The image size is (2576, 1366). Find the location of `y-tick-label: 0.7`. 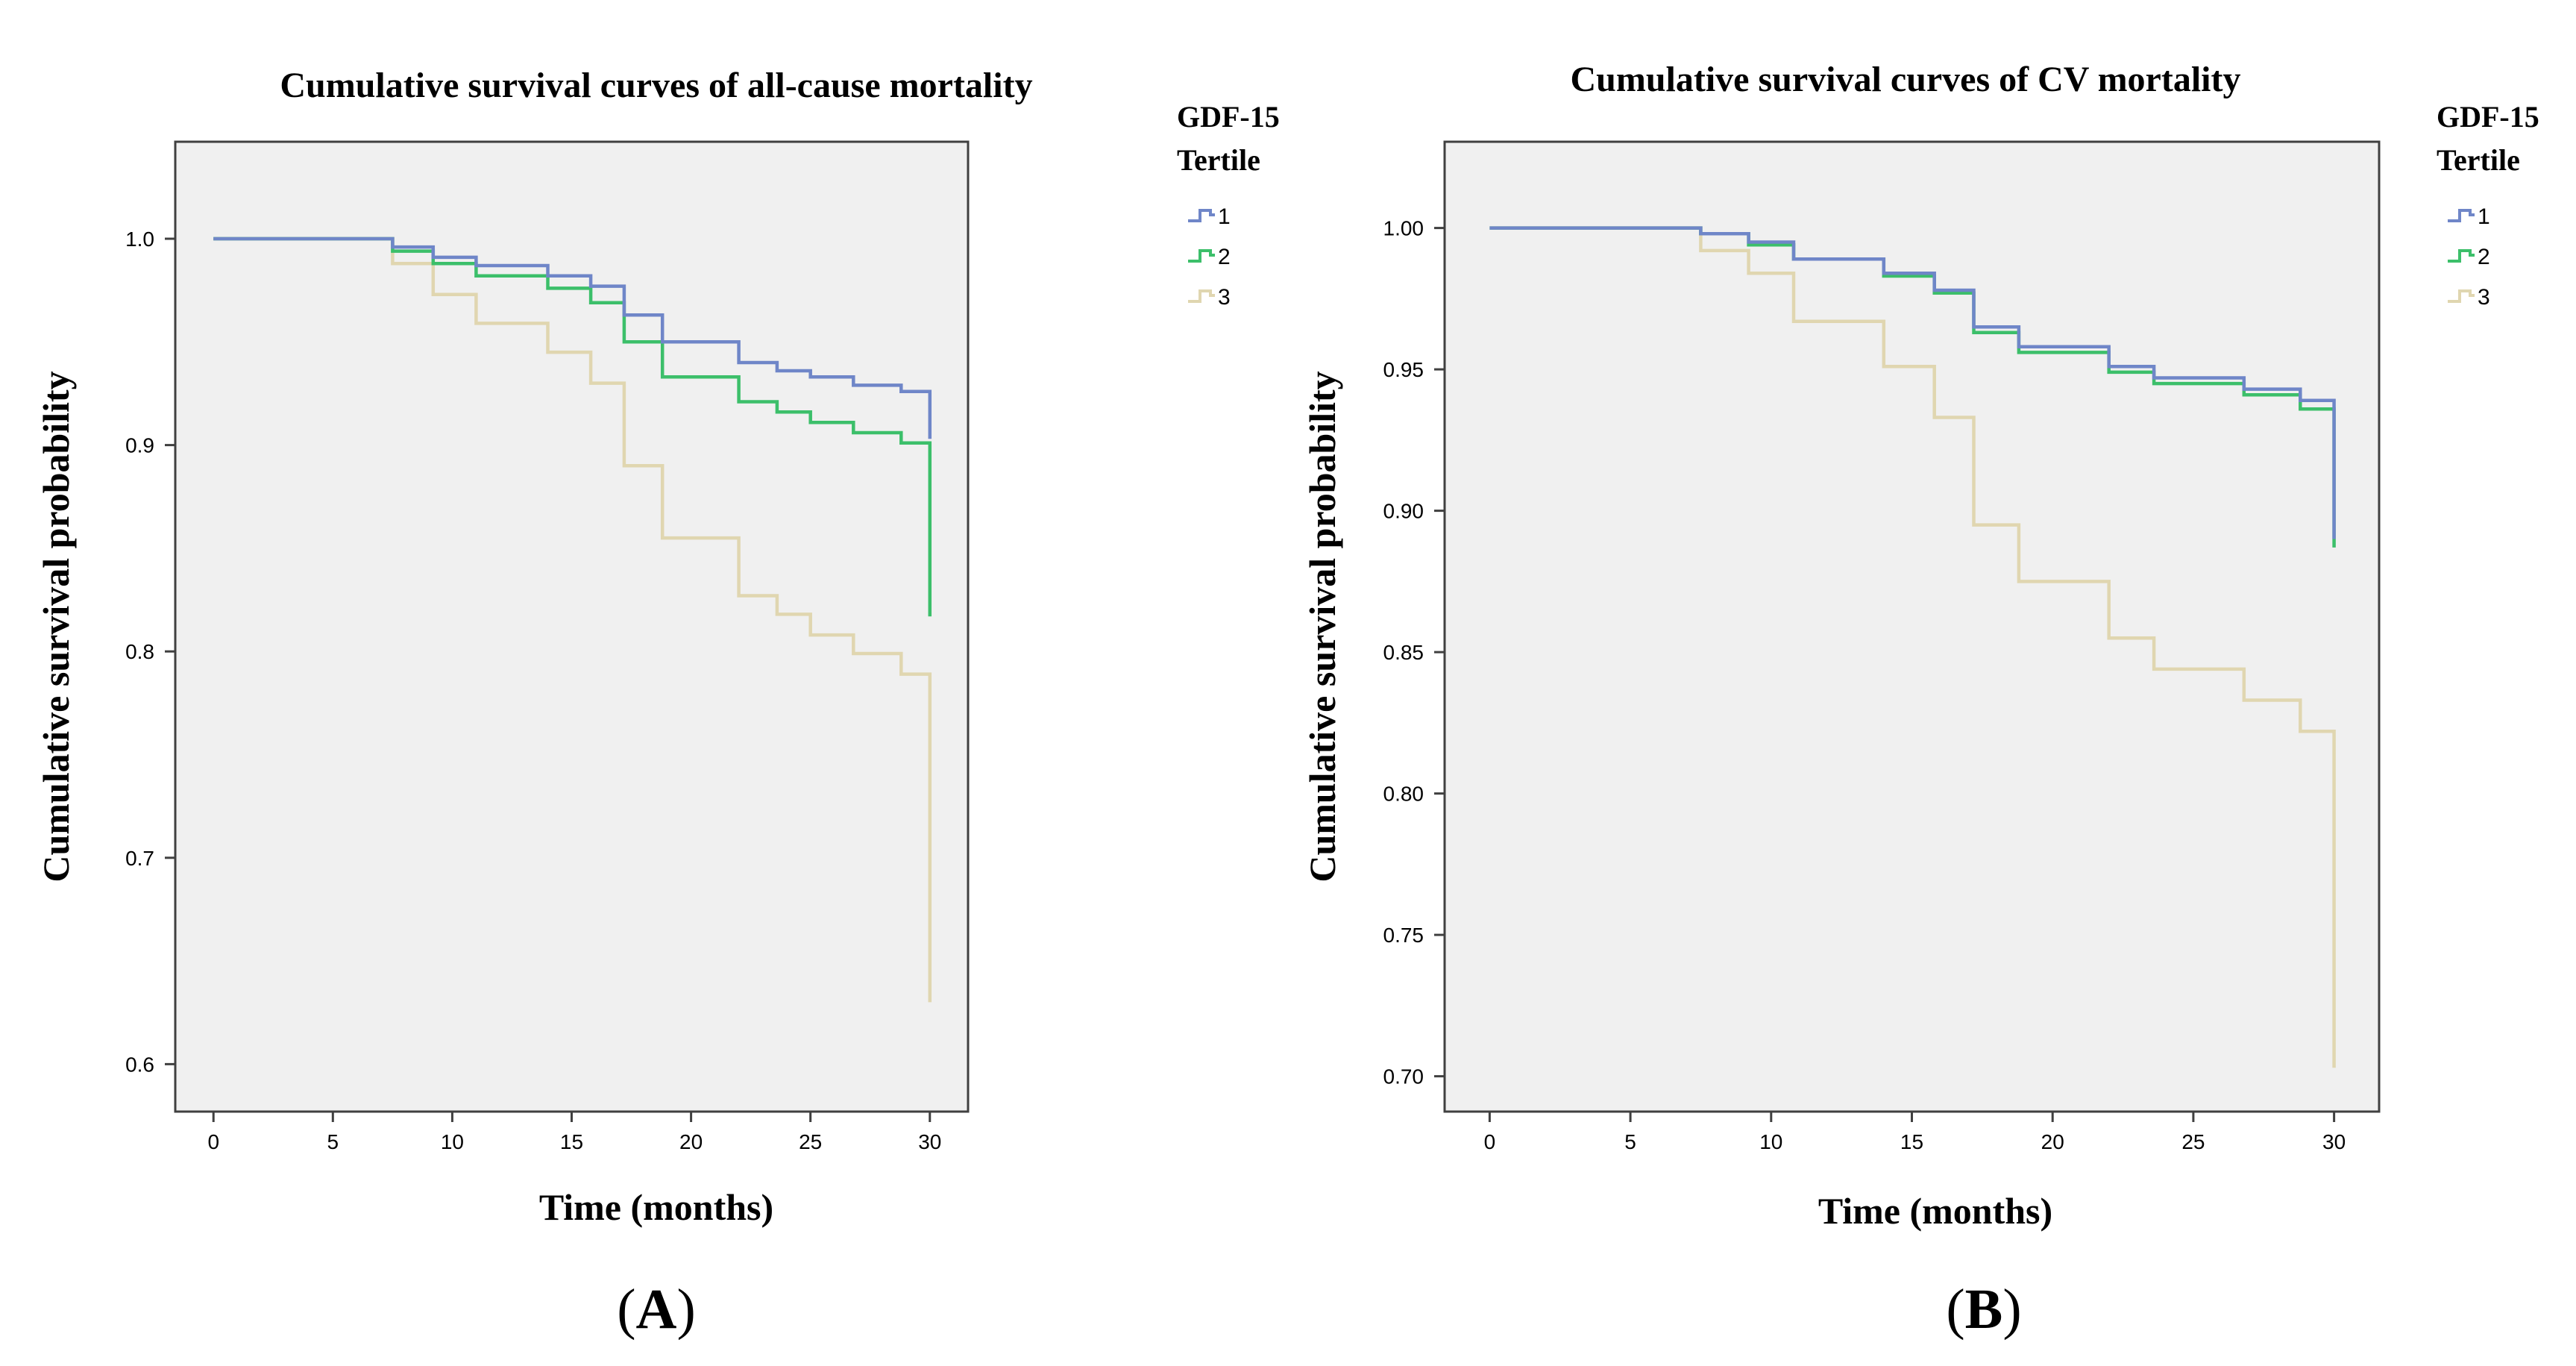

y-tick-label: 0.7 is located at coordinates (140, 858).